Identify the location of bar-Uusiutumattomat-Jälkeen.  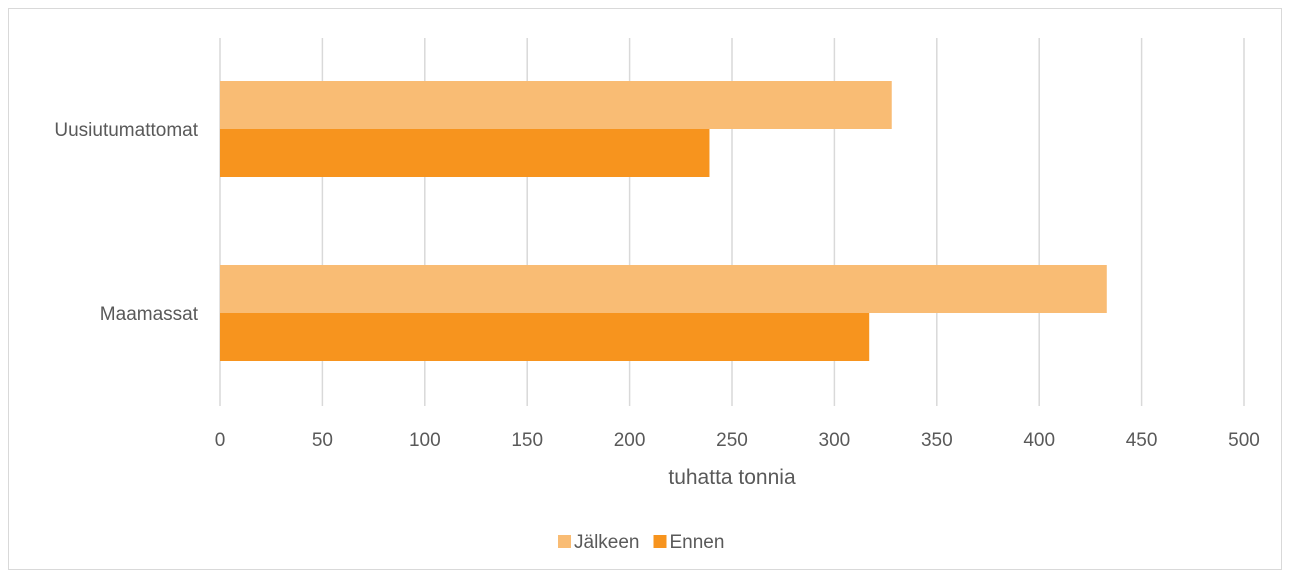
(556, 105).